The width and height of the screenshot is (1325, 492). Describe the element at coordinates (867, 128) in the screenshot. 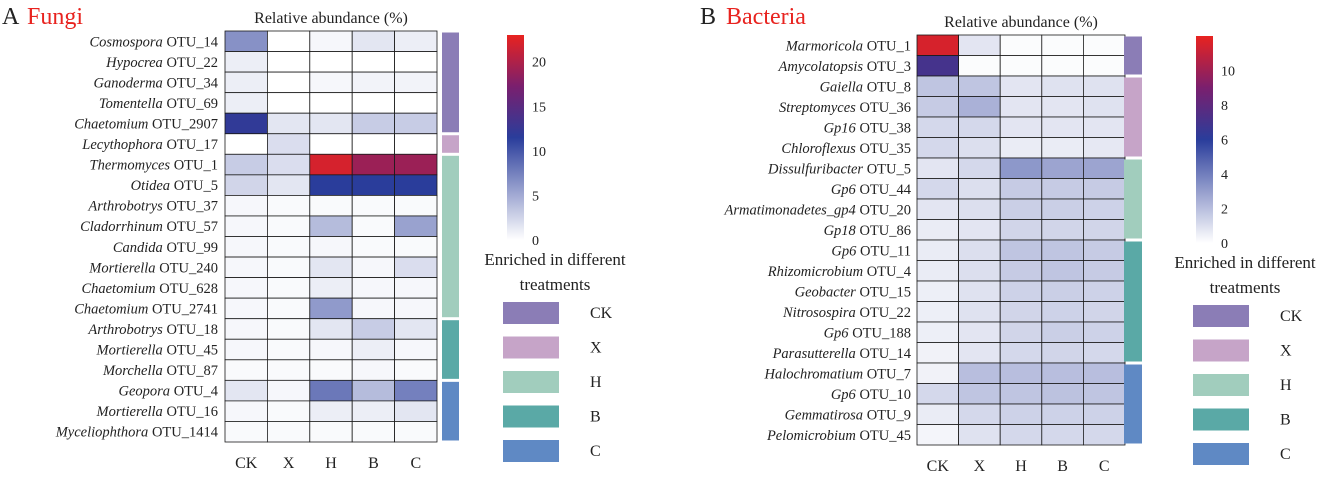

I see `row-label: Gp16 OTU_38` at that location.